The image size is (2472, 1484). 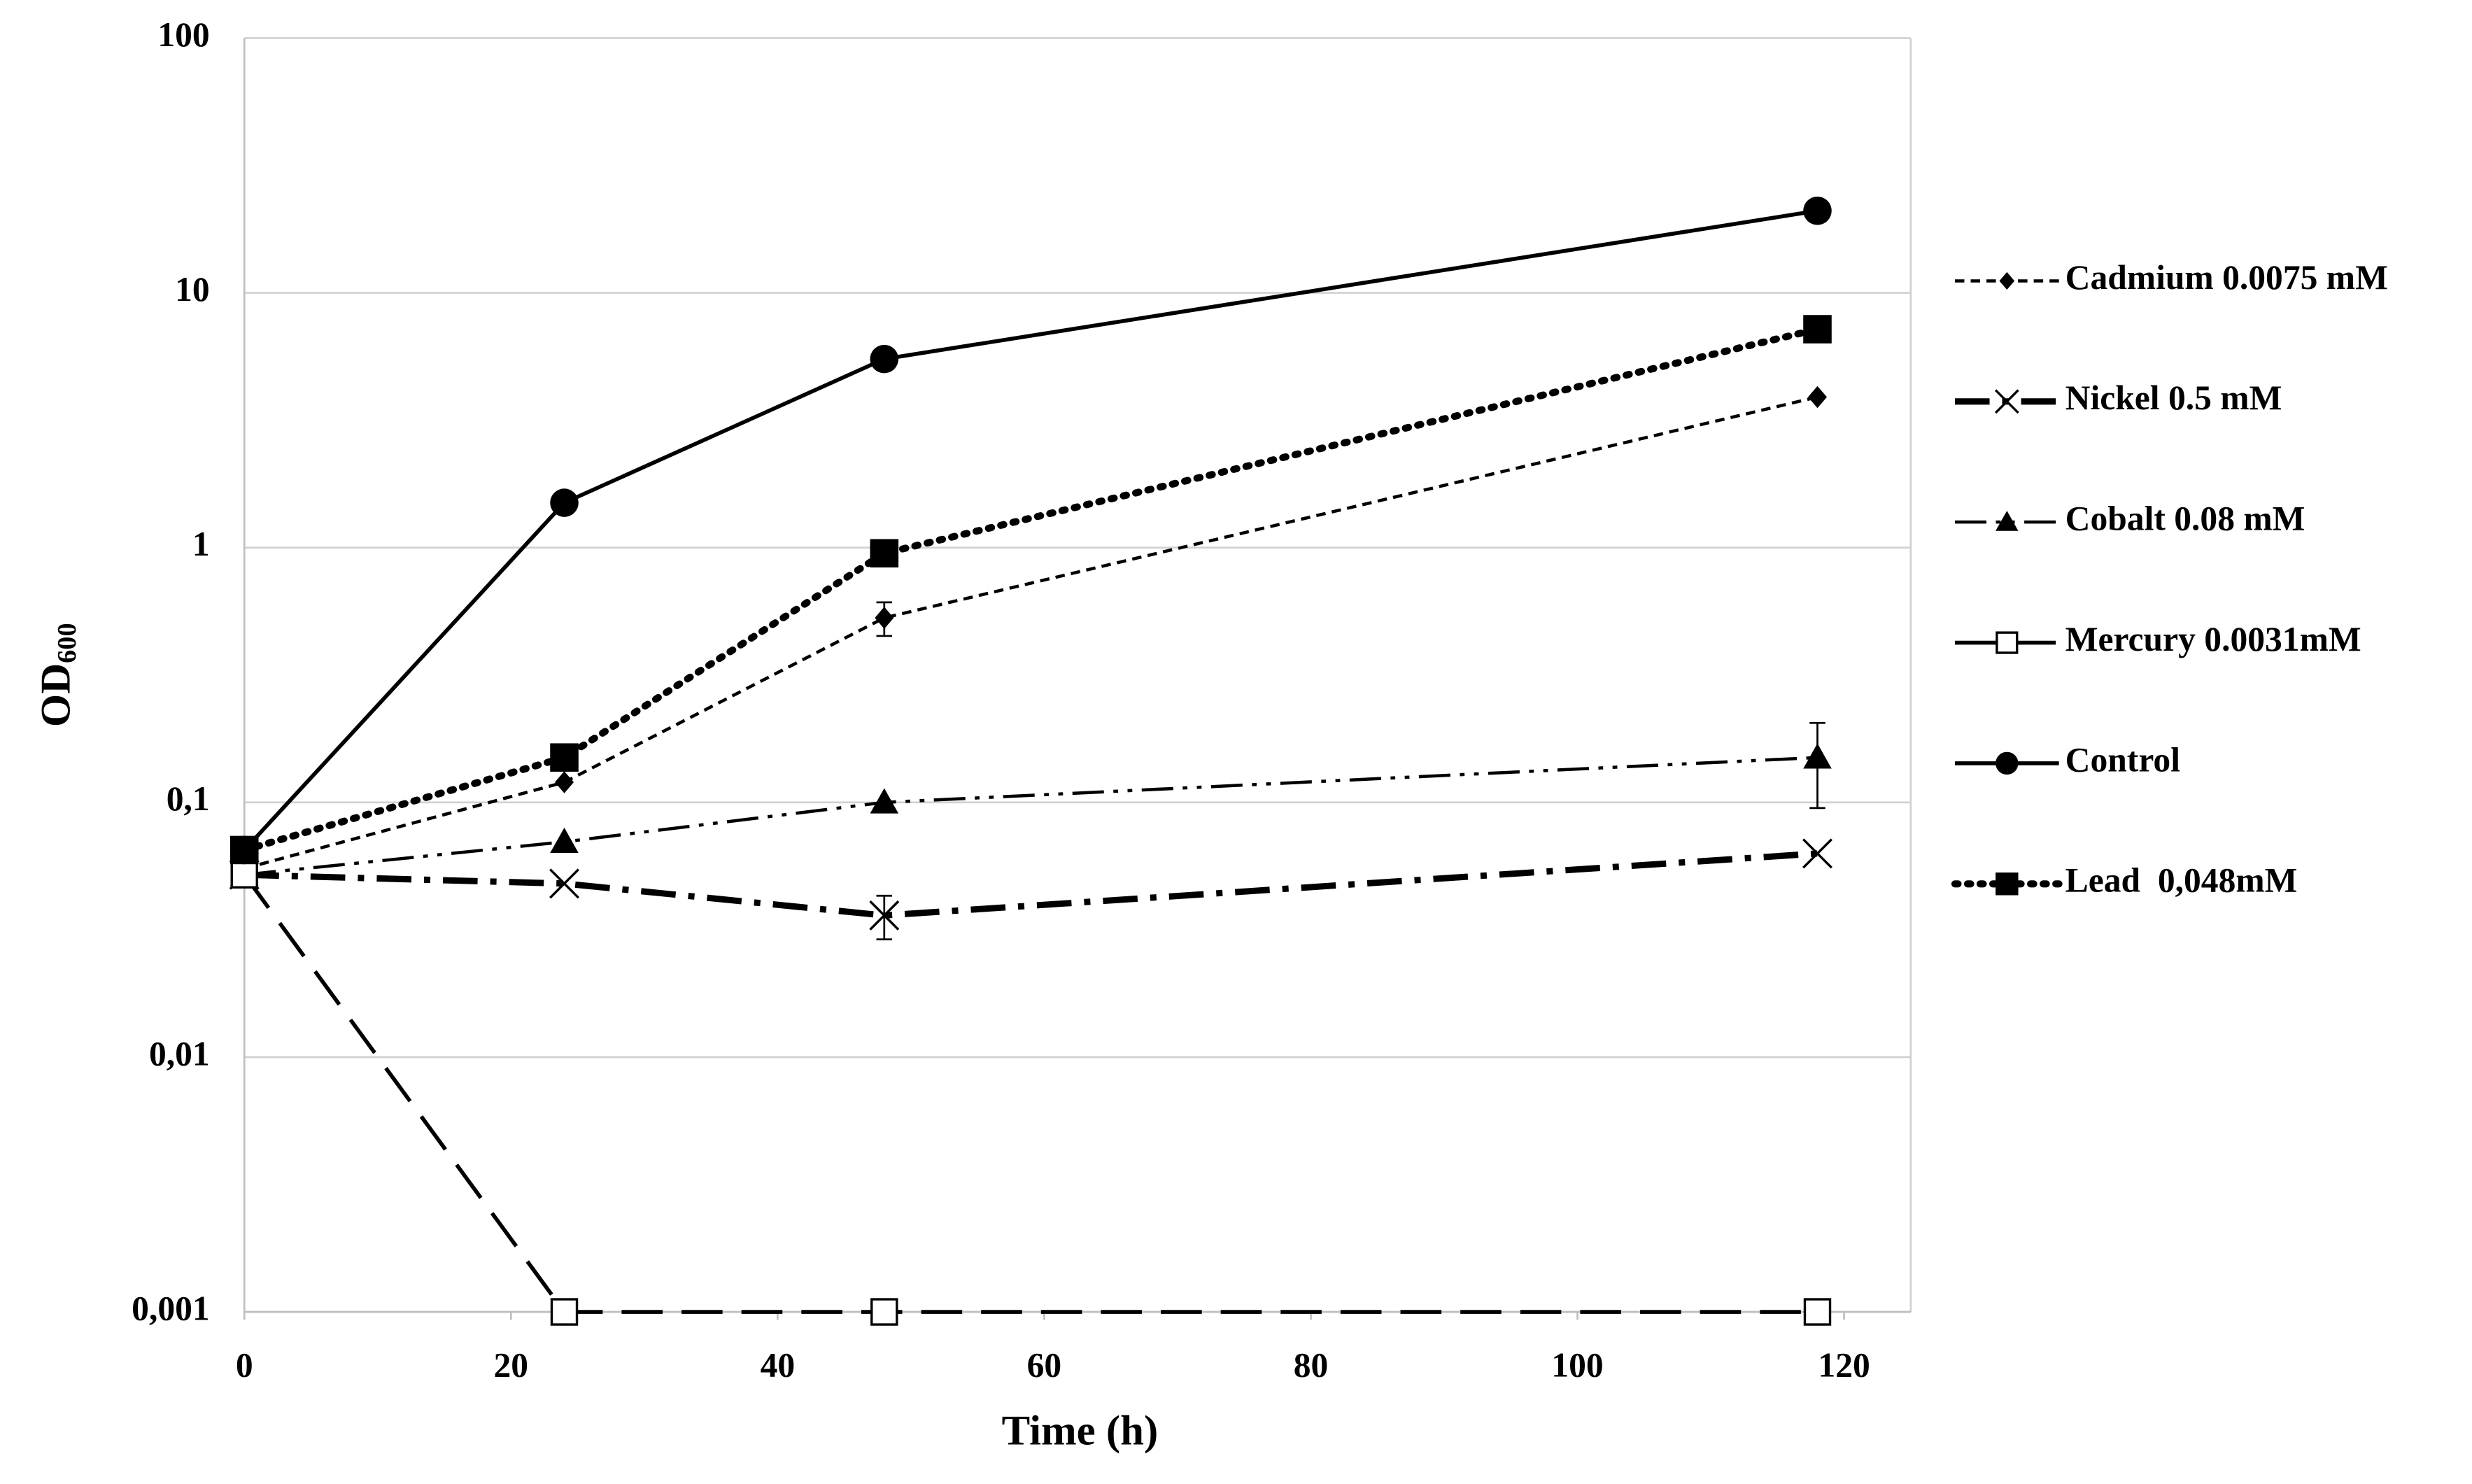 I want to click on legend-label: Mercury 0.0031mM, so click(x=2213, y=639).